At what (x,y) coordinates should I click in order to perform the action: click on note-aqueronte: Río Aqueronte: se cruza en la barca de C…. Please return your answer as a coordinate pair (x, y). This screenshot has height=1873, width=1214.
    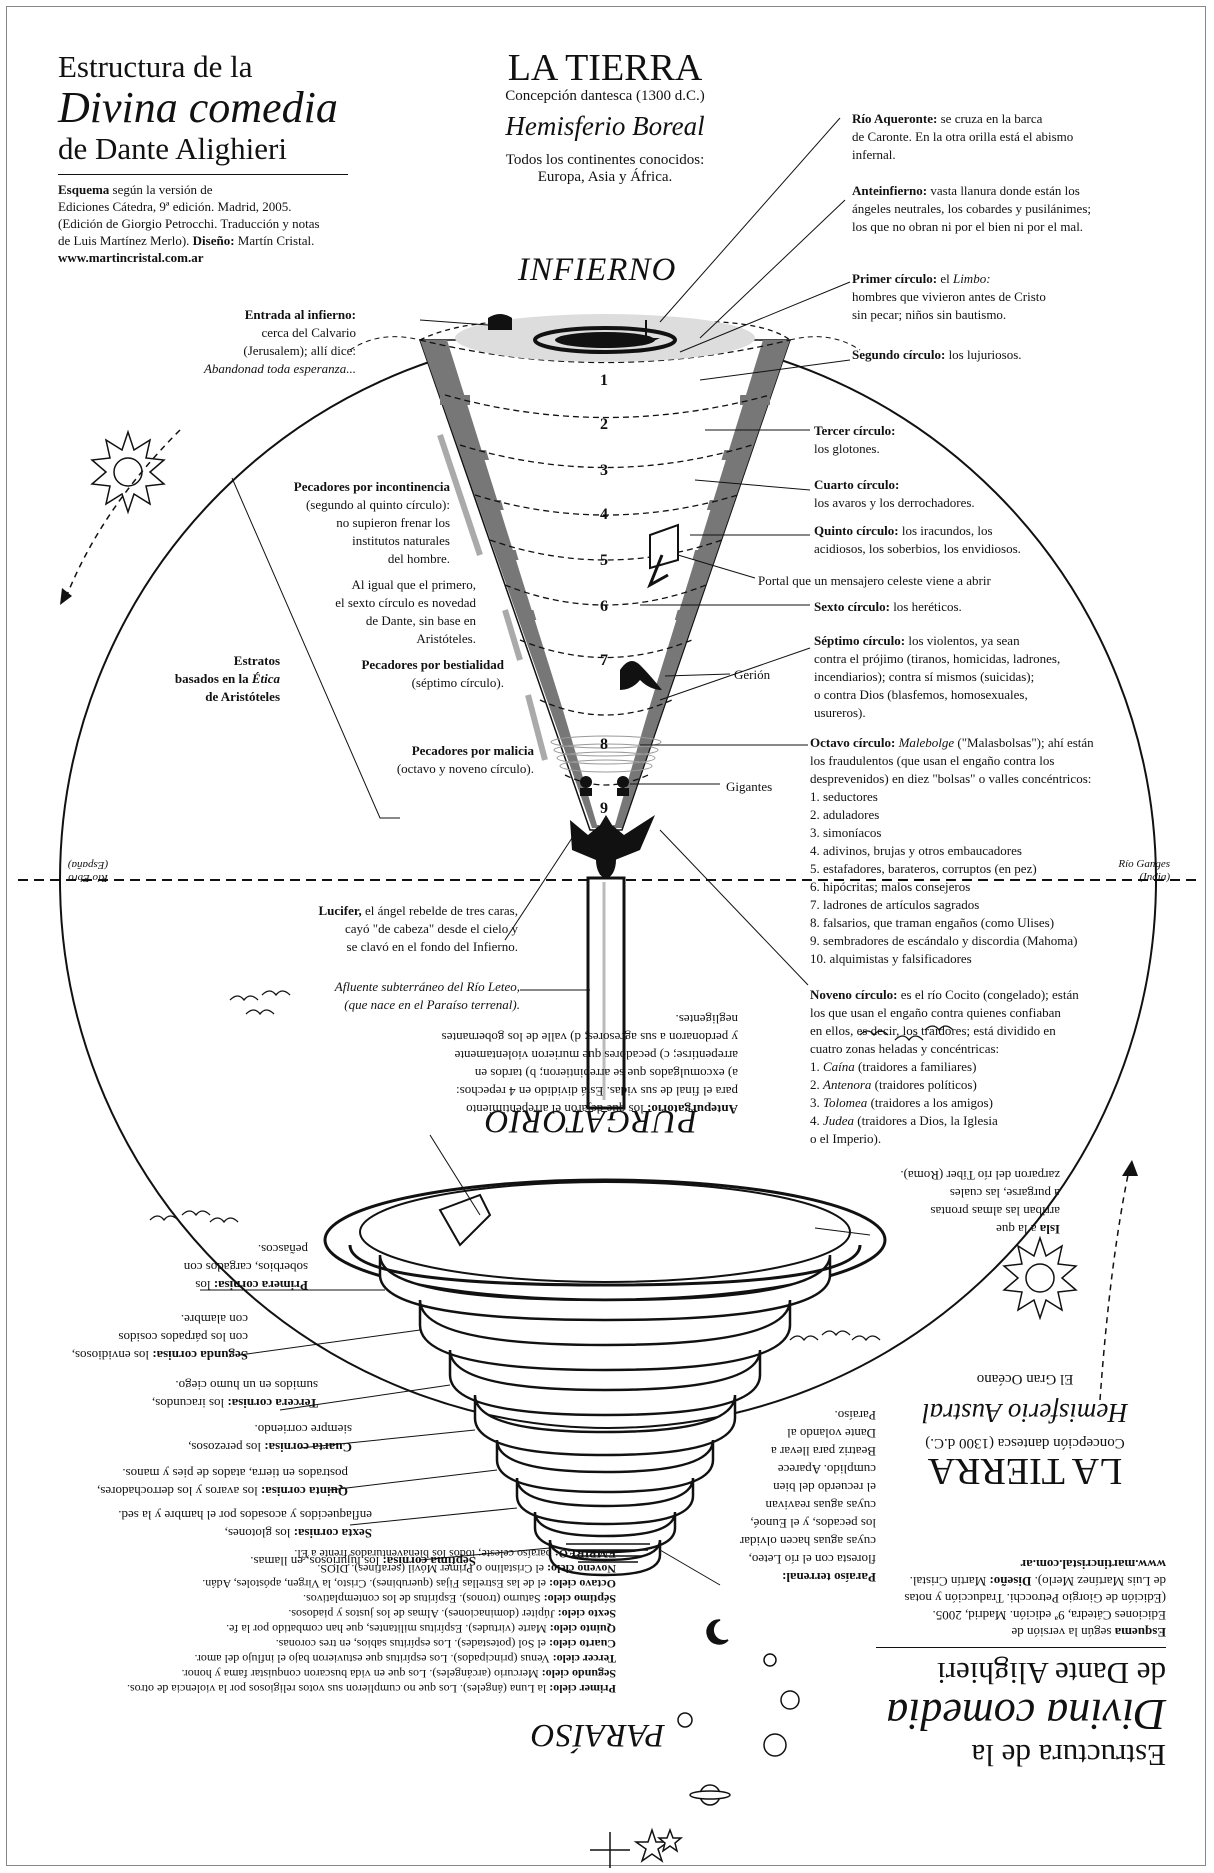
    Looking at the image, I should click on (963, 136).